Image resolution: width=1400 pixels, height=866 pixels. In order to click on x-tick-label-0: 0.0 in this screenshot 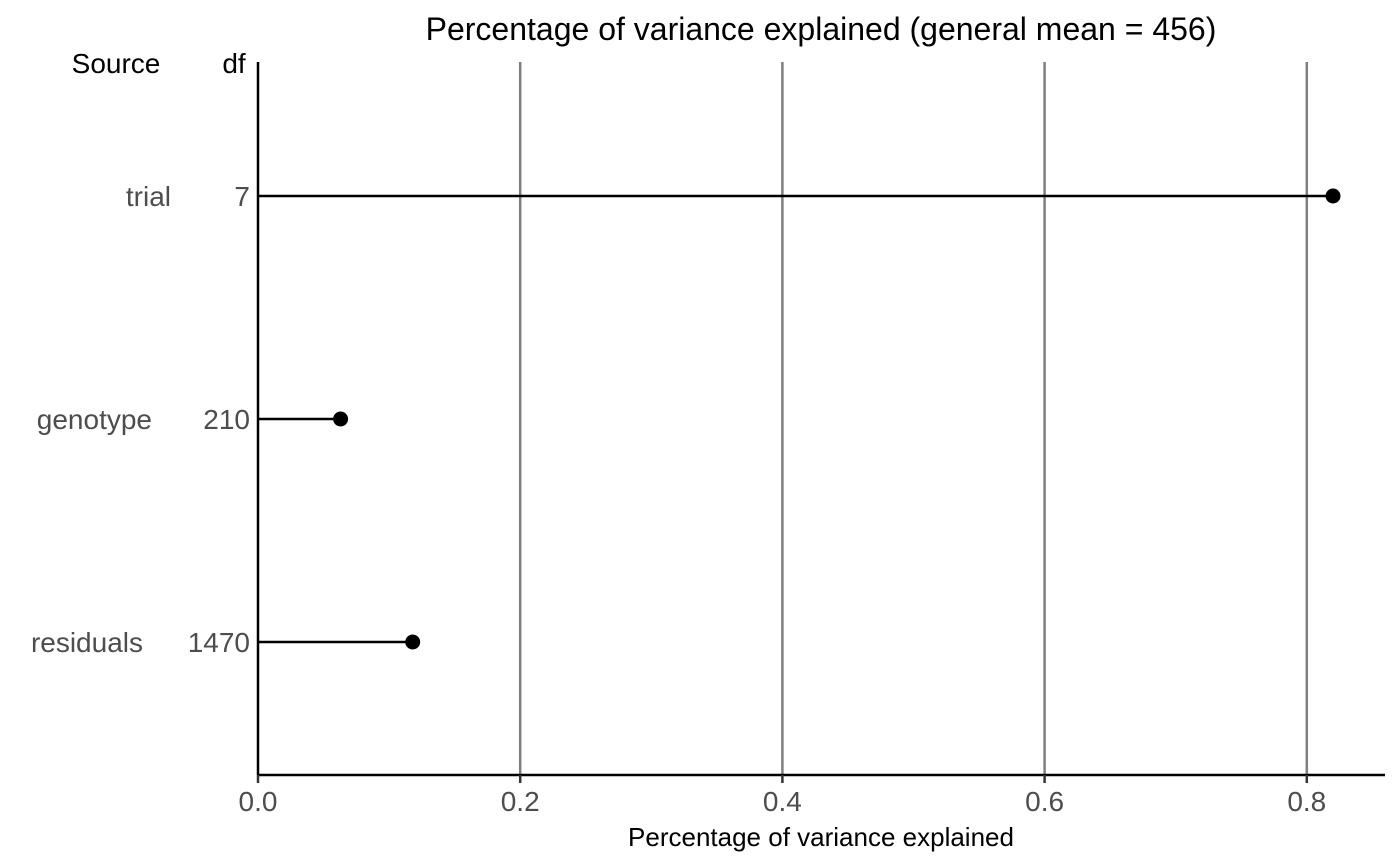, I will do `click(258, 801)`.